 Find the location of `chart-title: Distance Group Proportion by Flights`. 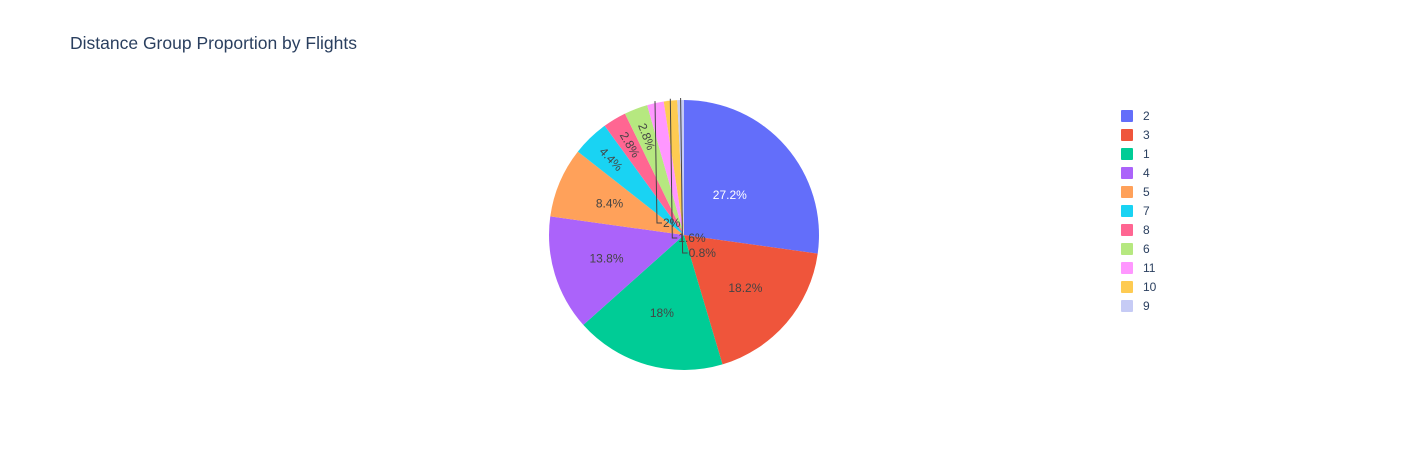

chart-title: Distance Group Proportion by Flights is located at coordinates (213, 43).